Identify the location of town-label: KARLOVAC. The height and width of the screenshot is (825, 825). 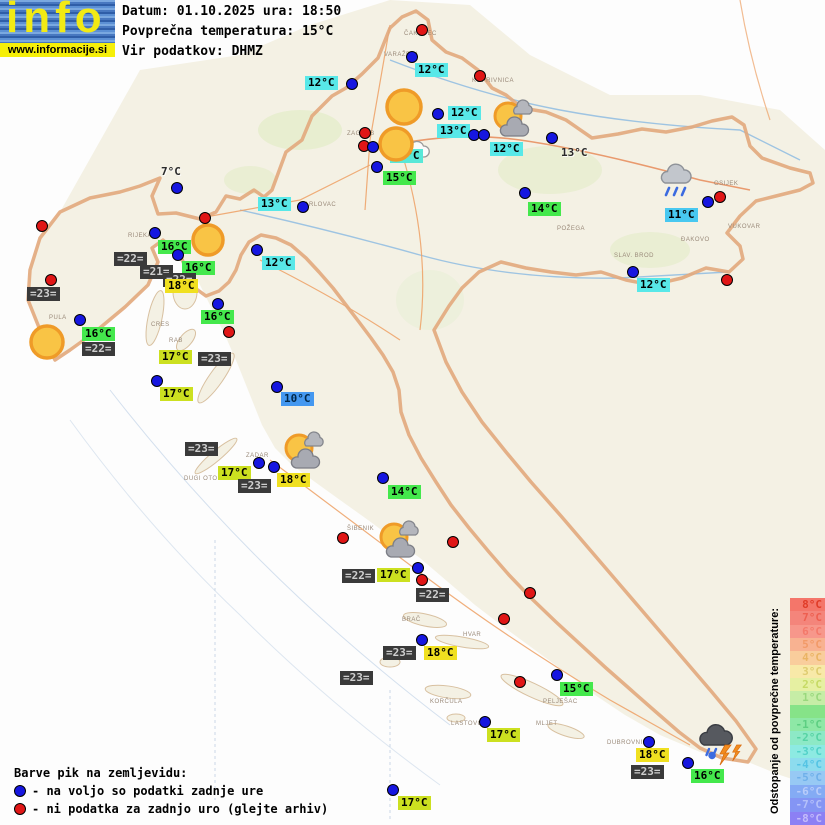
(318, 205).